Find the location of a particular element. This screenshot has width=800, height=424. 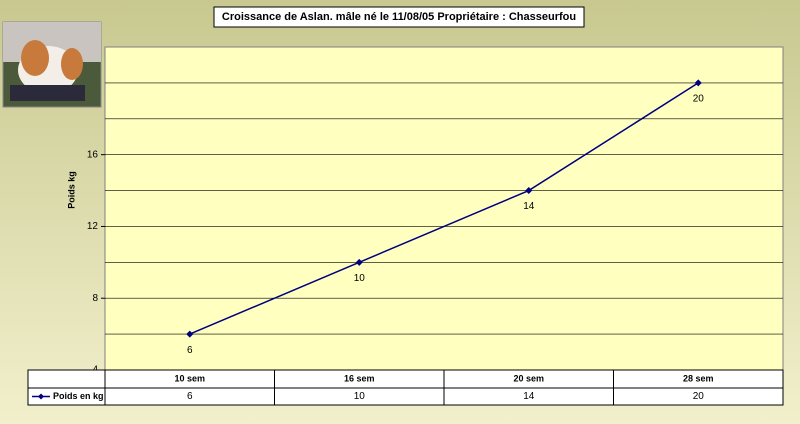

data-label: 10 is located at coordinates (360, 278).